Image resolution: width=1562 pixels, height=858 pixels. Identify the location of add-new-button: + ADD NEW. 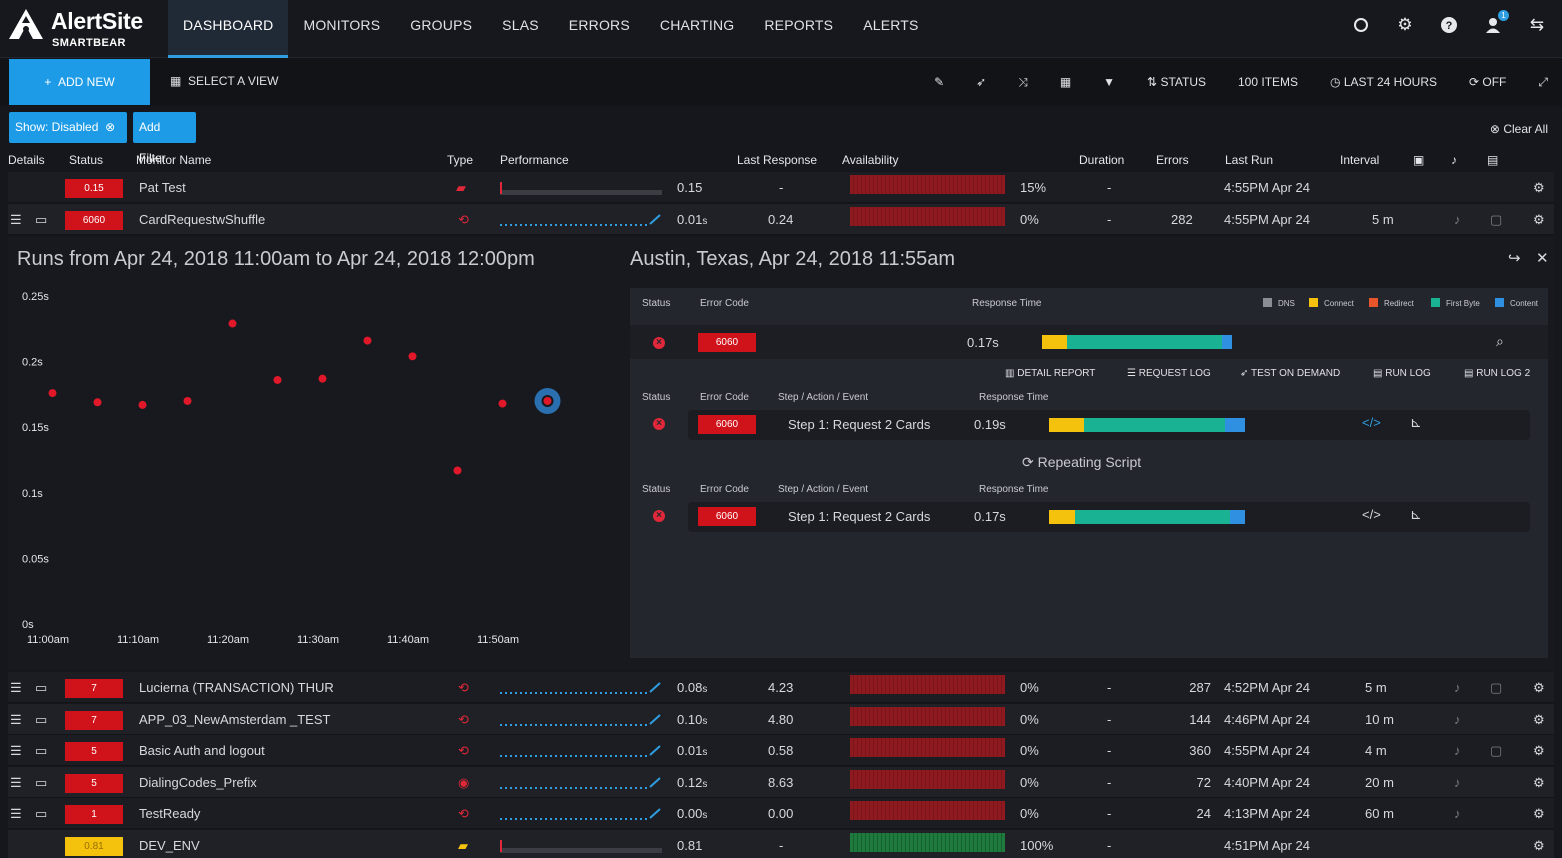
(79, 82).